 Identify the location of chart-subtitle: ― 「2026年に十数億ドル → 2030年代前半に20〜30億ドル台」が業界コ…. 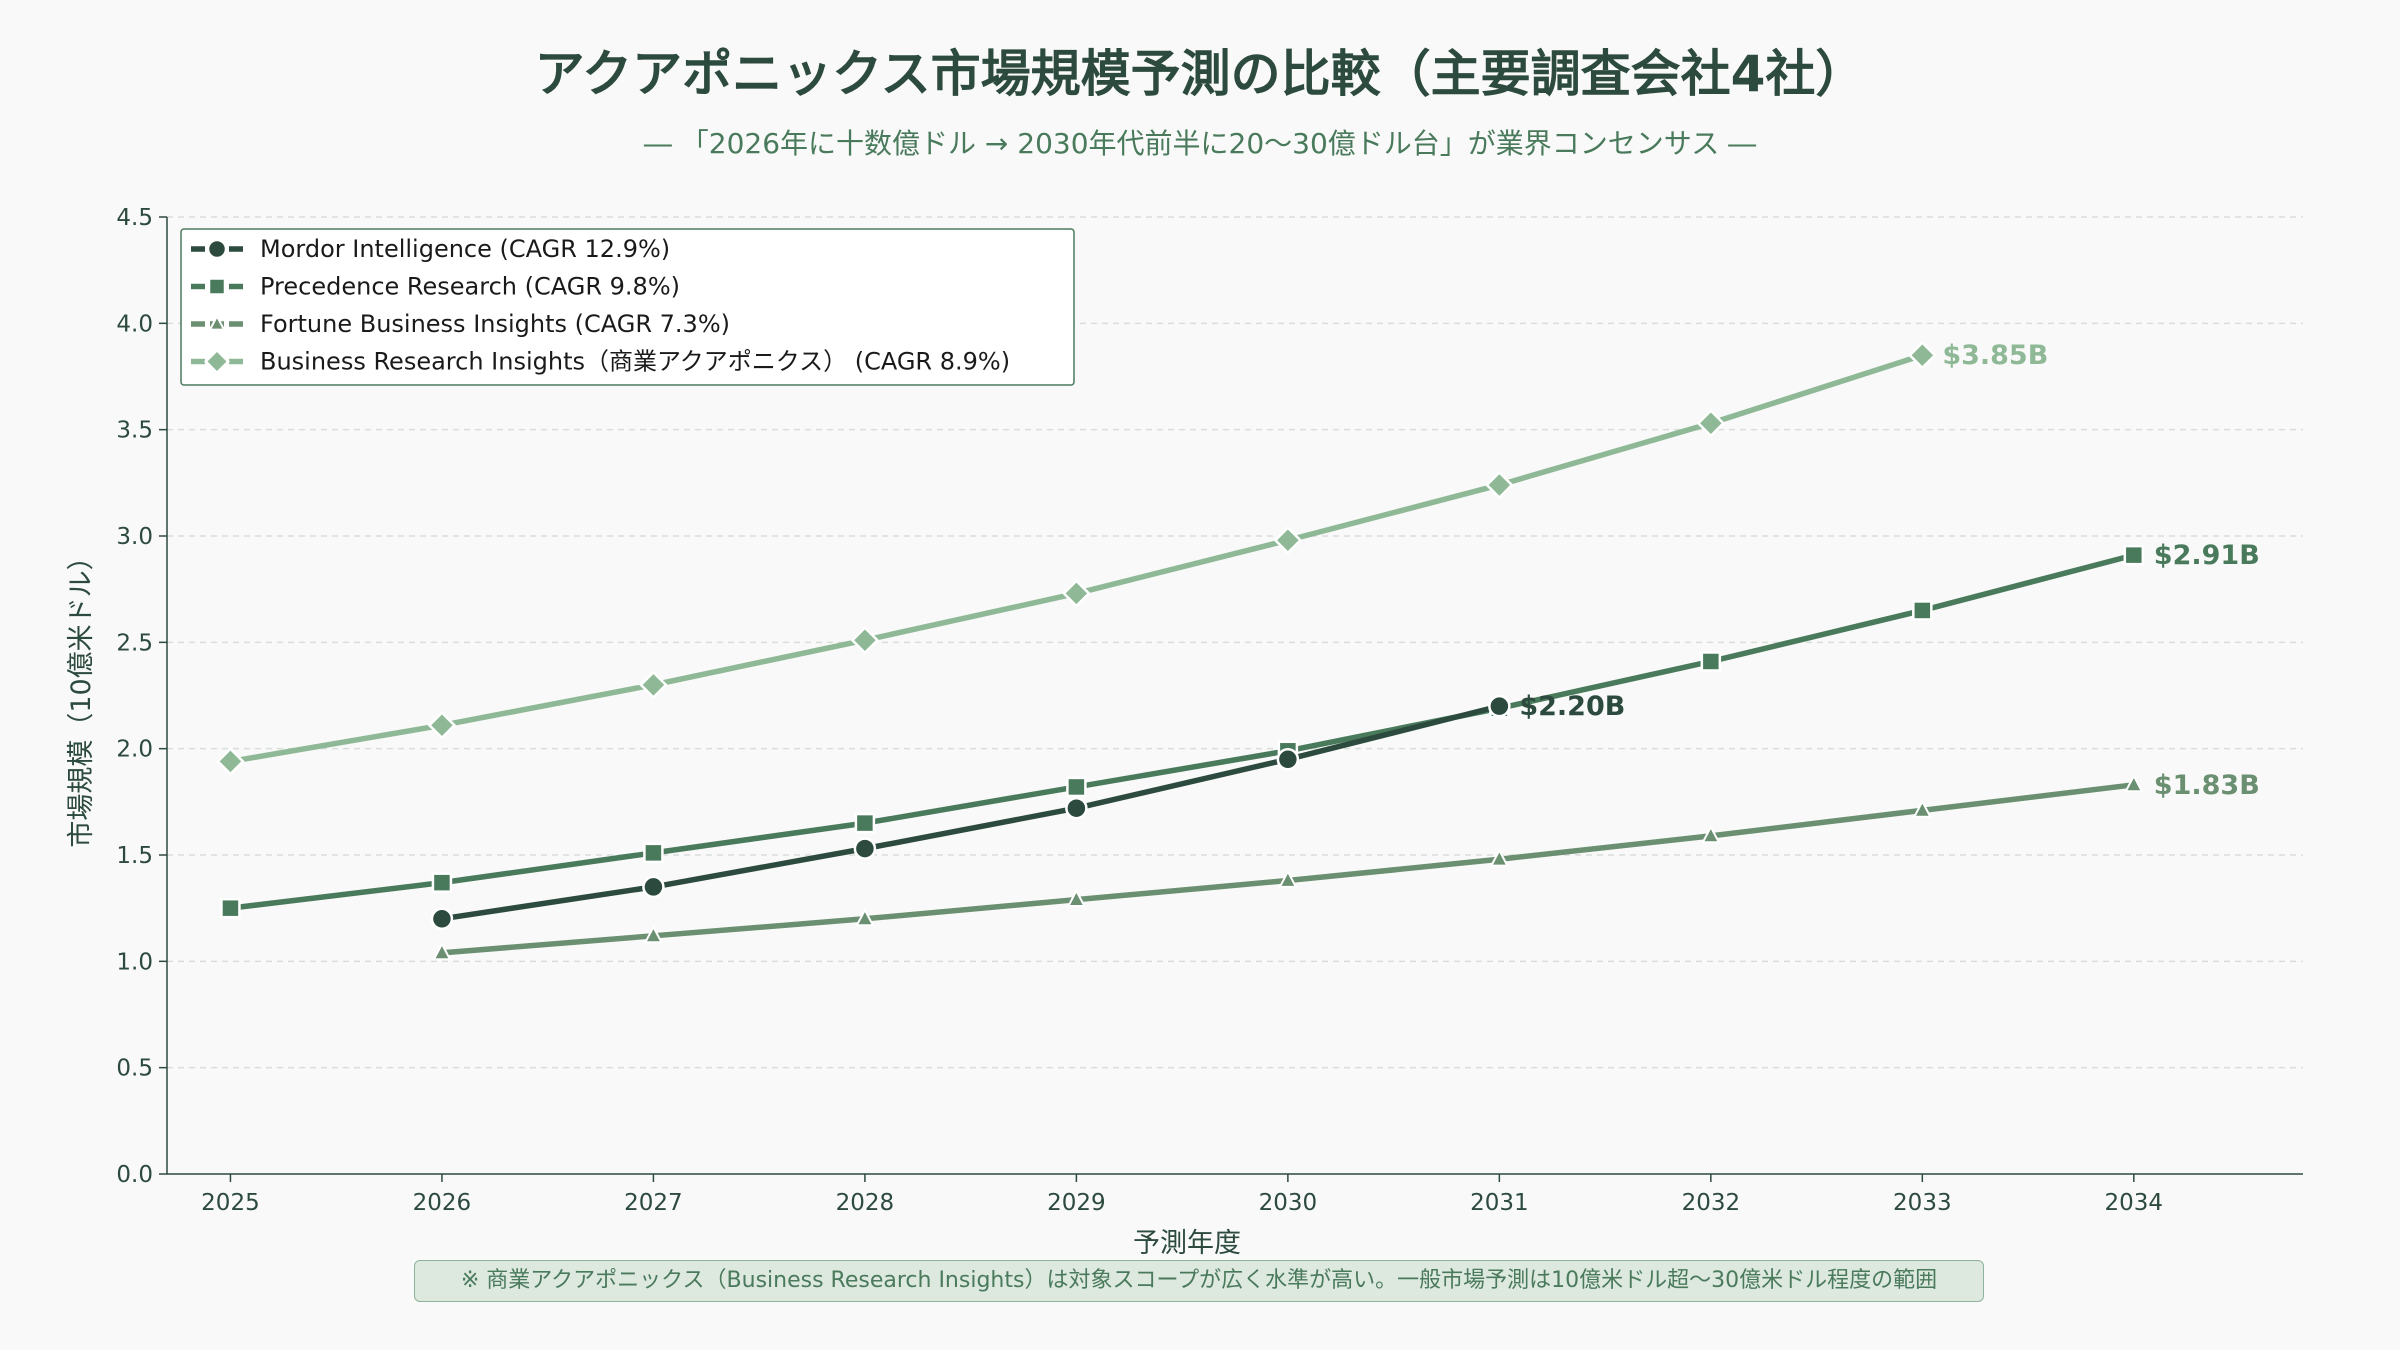
(1200, 143).